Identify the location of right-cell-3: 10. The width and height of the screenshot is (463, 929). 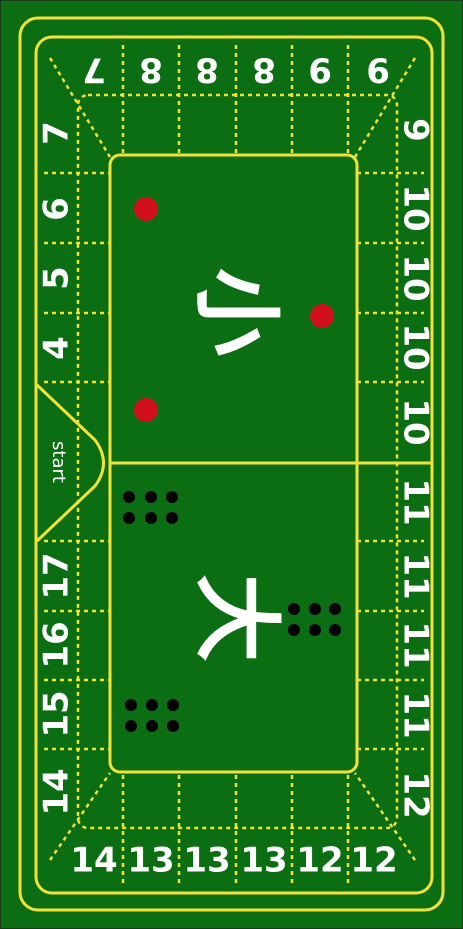
(416, 277).